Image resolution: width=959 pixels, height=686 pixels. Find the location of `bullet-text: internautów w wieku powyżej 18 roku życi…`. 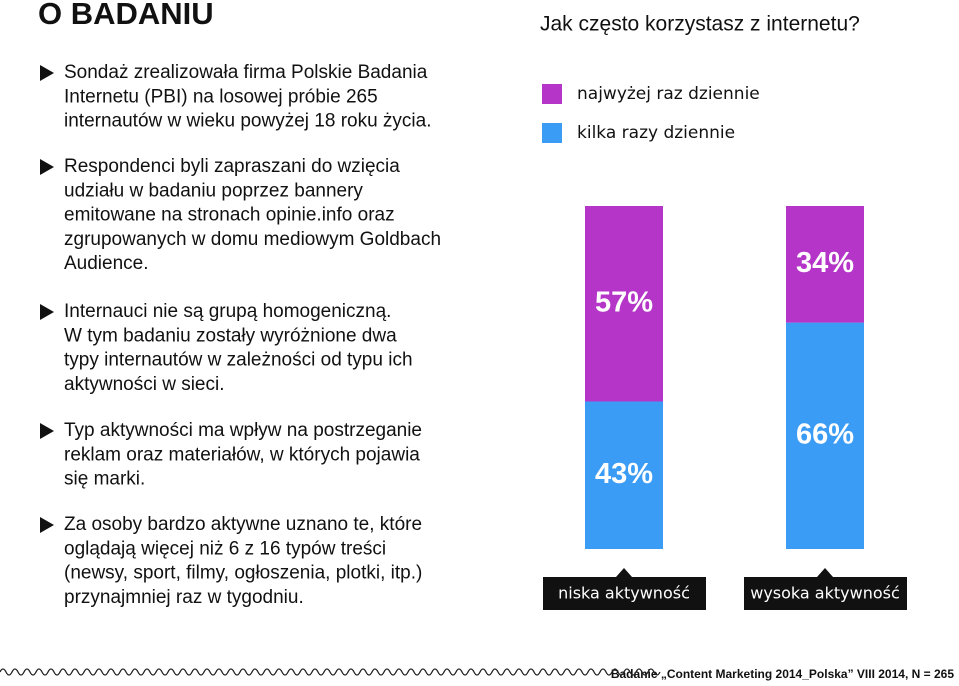

bullet-text: internautów w wieku powyżej 18 roku życi… is located at coordinates (248, 121).